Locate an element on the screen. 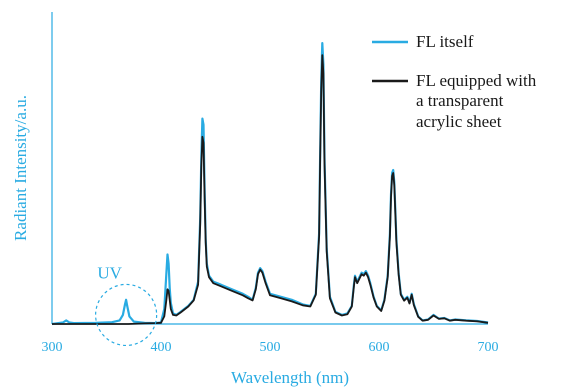  legend-label: acrylic sheet is located at coordinates (459, 121).